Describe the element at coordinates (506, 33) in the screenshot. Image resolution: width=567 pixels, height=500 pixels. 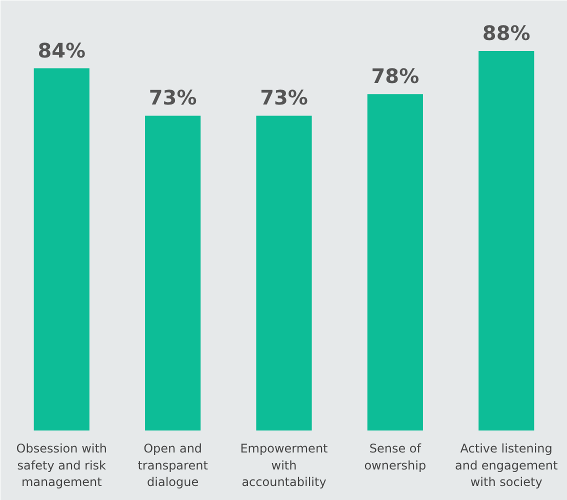
I see `data-label: 88%` at that location.